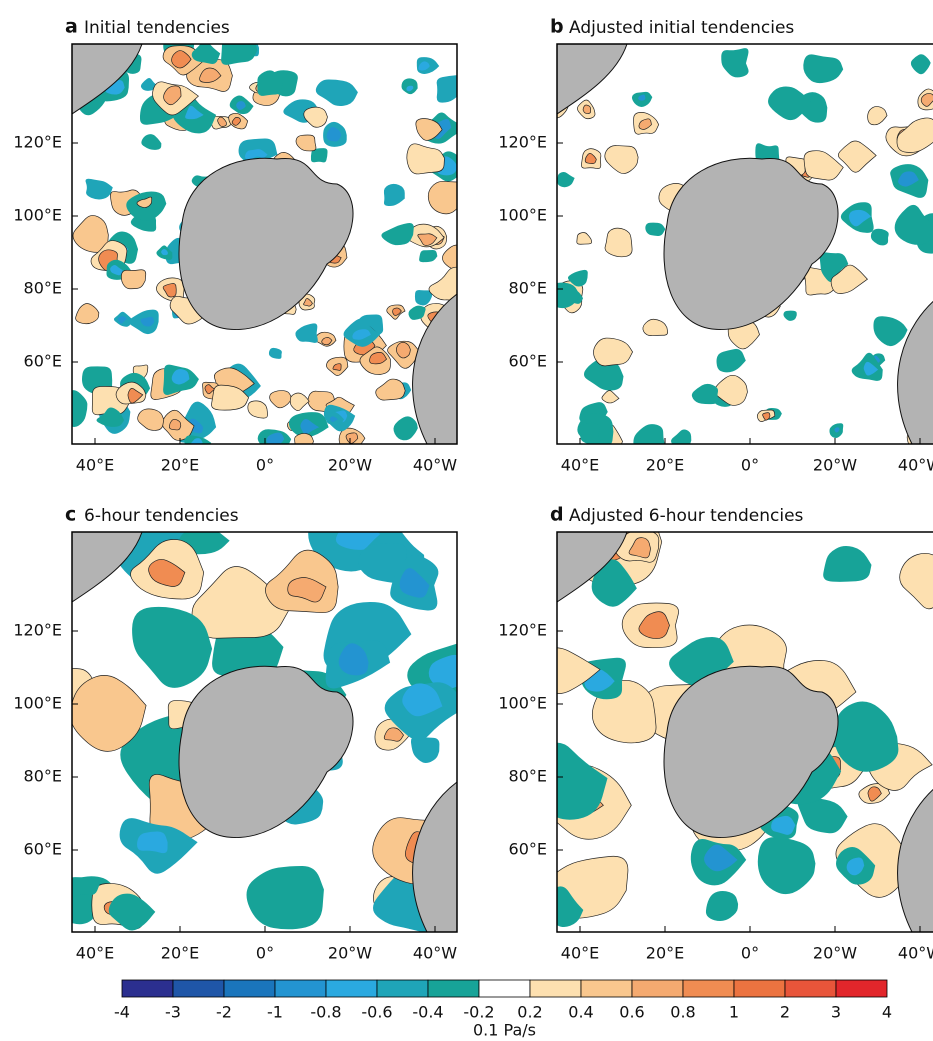  I want to click on lon-label: 20°E, so click(665, 465).